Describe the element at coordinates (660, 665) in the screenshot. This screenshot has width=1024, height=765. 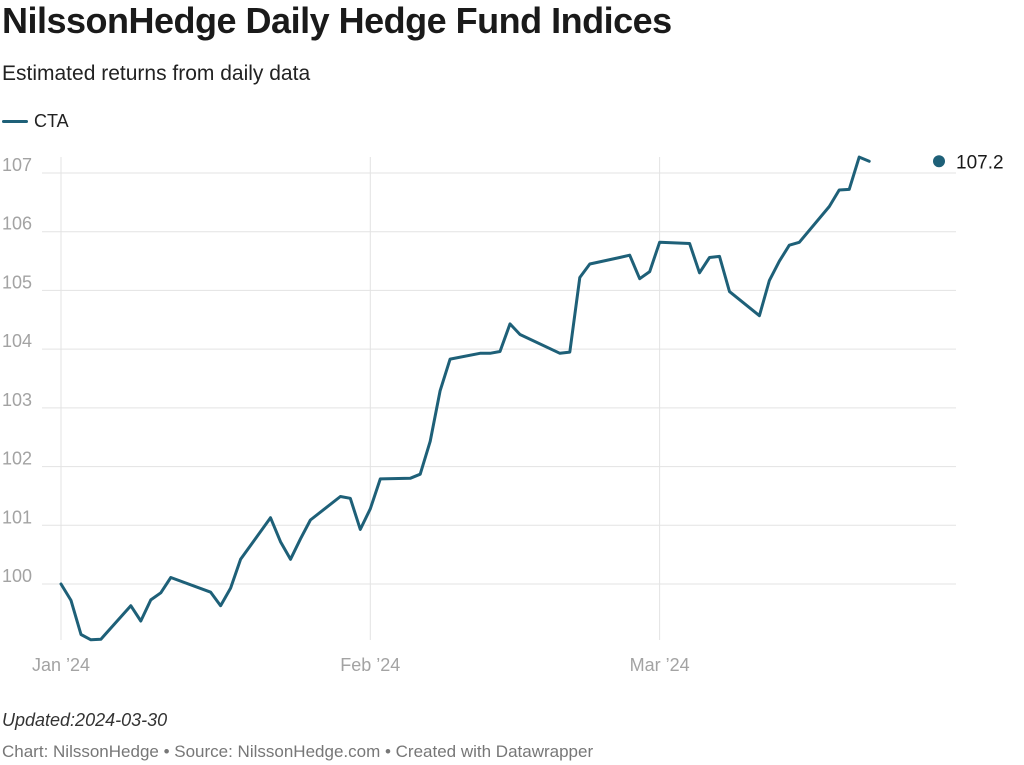
I see `x-tick-label-2: Mar ’24` at that location.